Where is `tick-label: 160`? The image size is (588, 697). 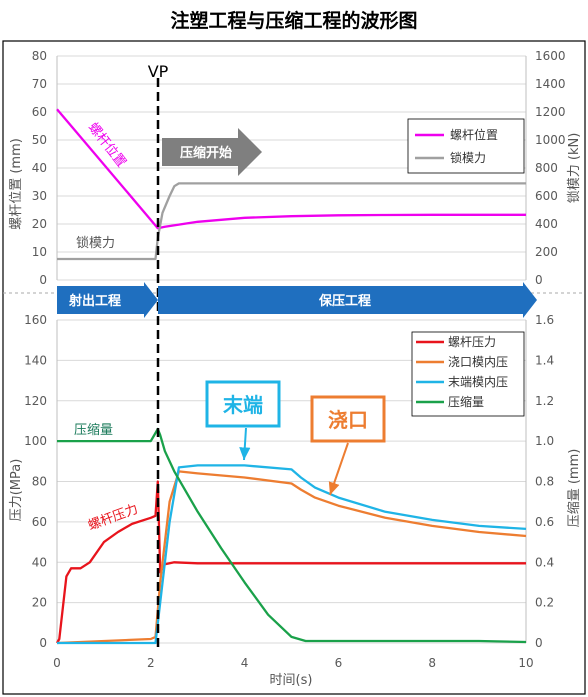
tick-label: 160 is located at coordinates (35, 320).